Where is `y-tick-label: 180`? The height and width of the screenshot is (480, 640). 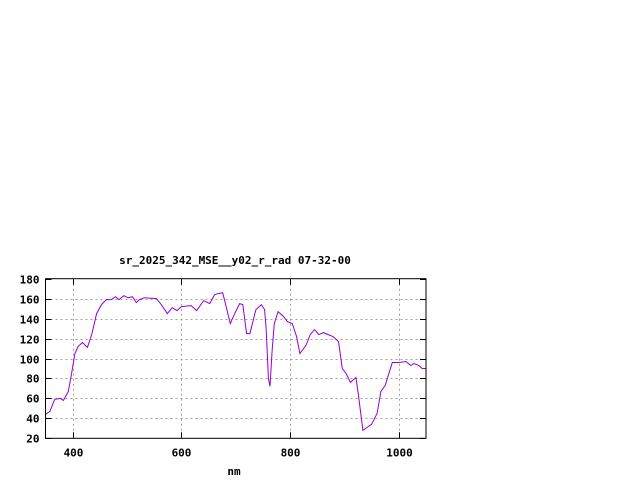 y-tick-label: 180 is located at coordinates (30, 280).